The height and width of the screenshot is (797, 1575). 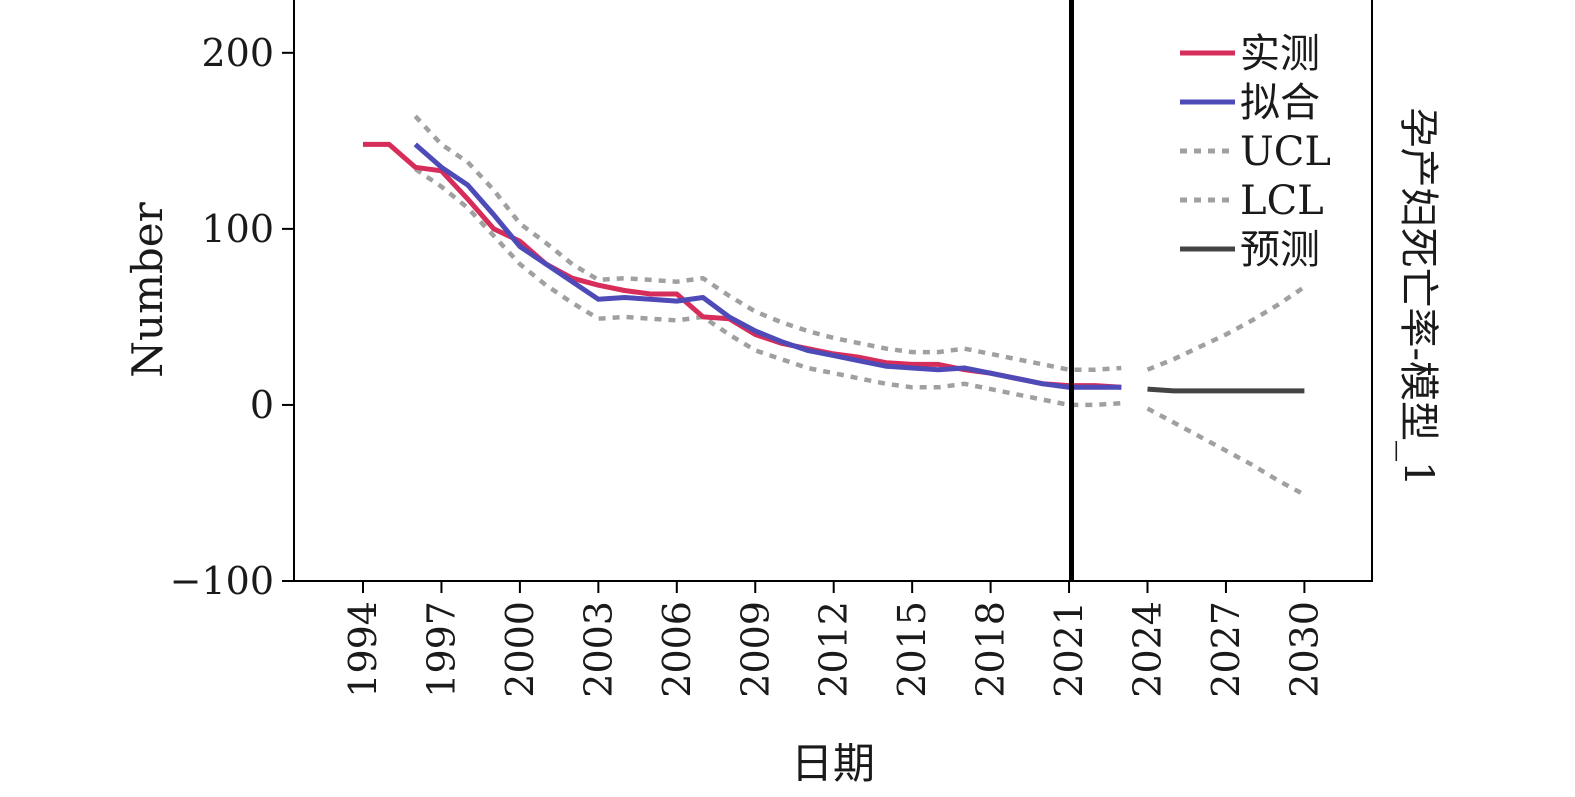 What do you see at coordinates (1280, 103) in the screenshot?
I see `legend-label: 拟合` at bounding box center [1280, 103].